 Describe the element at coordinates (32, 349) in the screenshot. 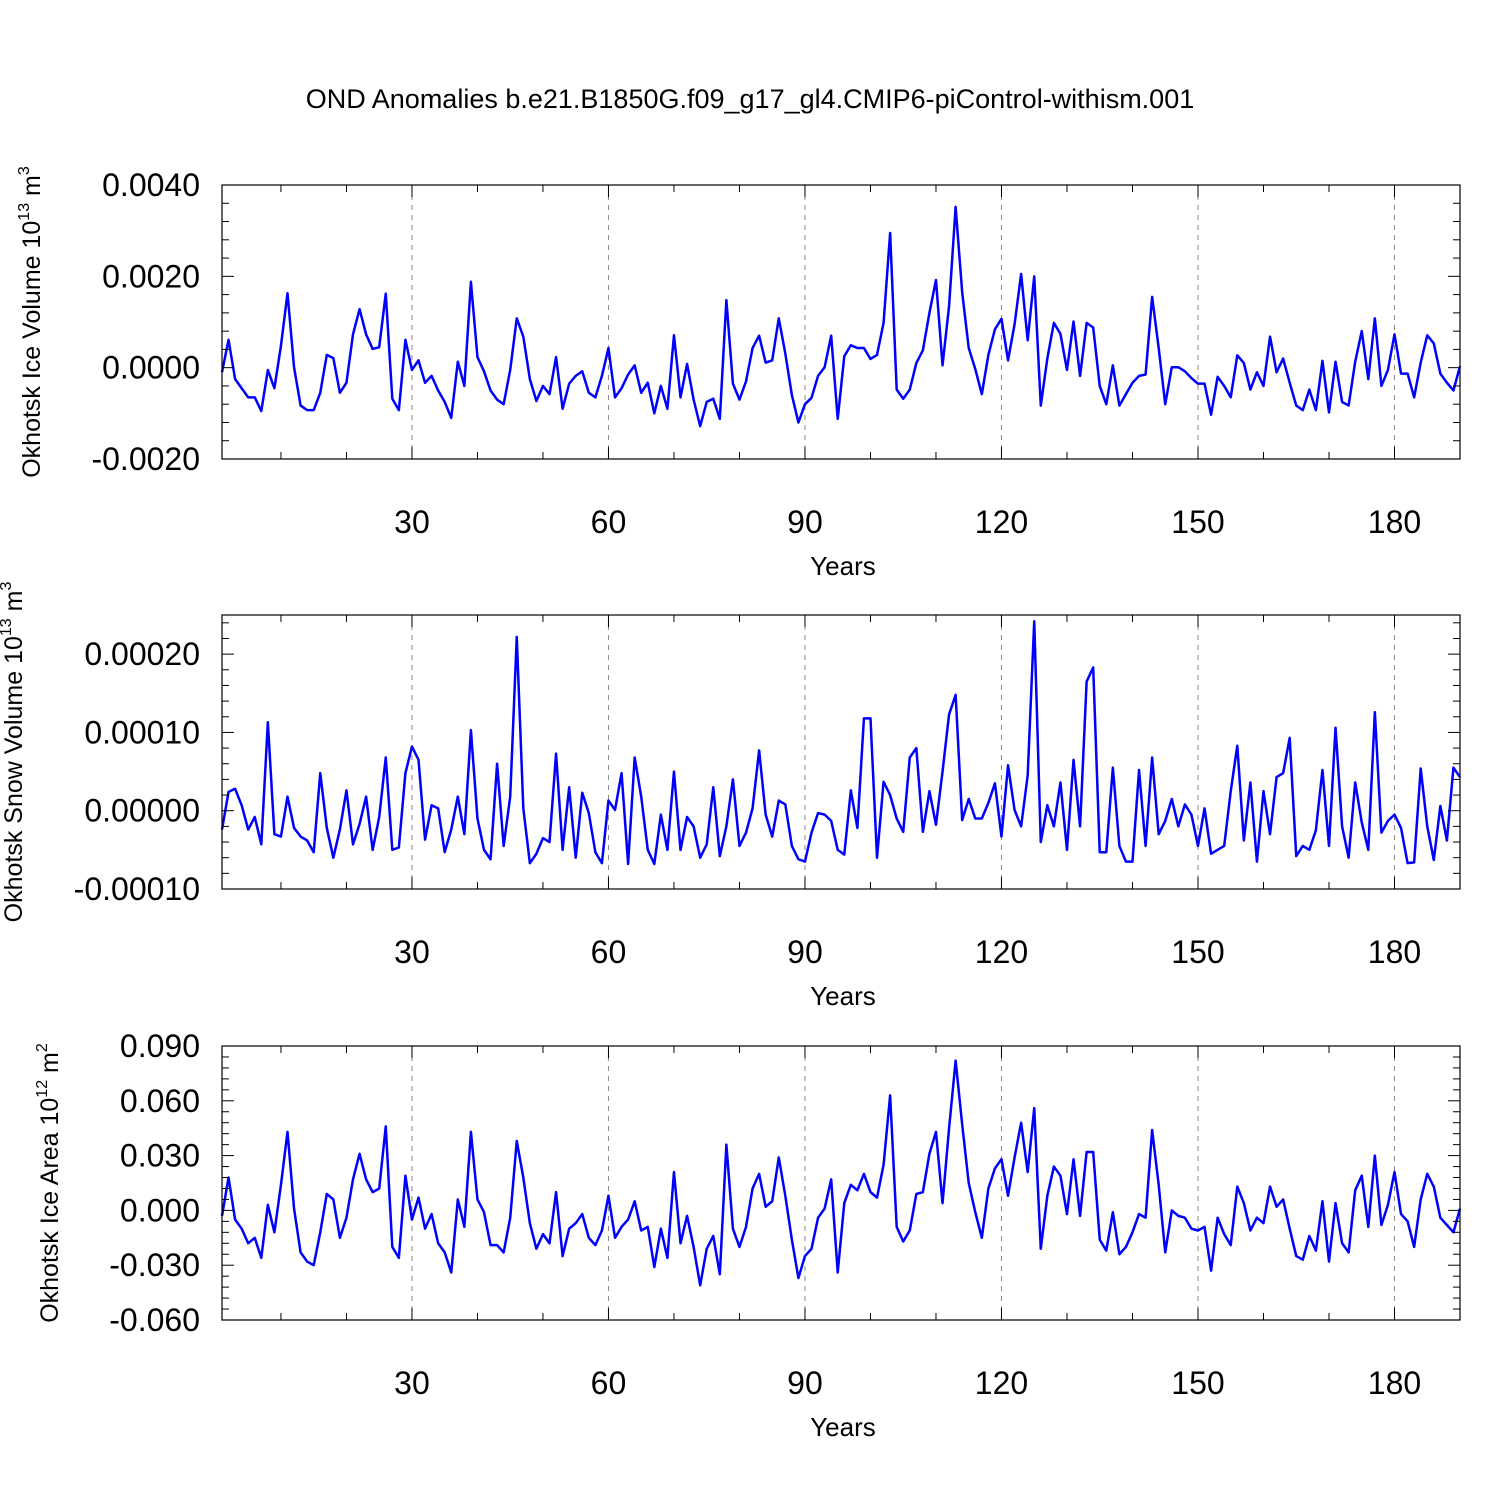

I see `y-axis-label-part: Okhotsk Ice Volume 10` at that location.